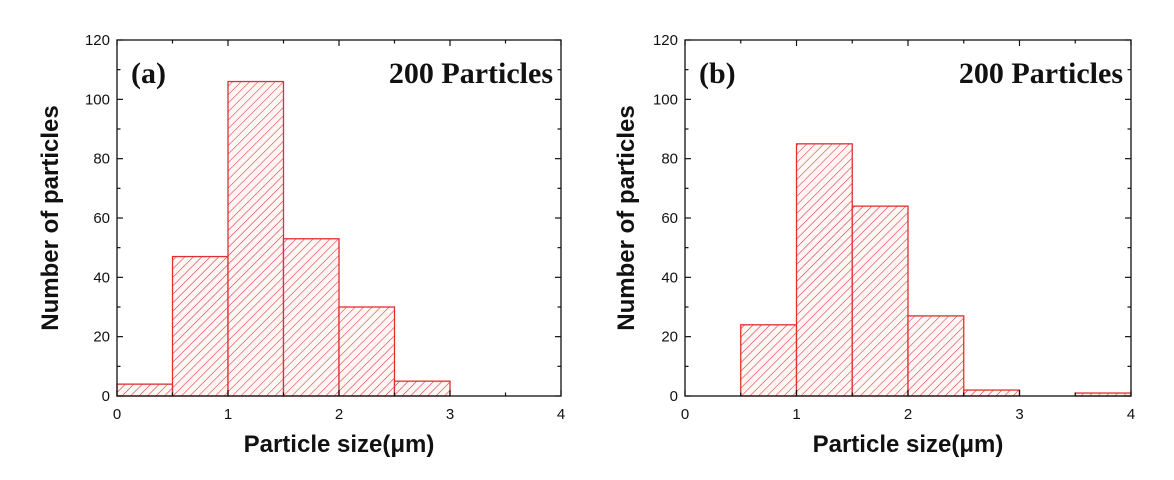 The height and width of the screenshot is (480, 1174). Describe the element at coordinates (717, 73) in the screenshot. I see `panel-label: (b)` at that location.